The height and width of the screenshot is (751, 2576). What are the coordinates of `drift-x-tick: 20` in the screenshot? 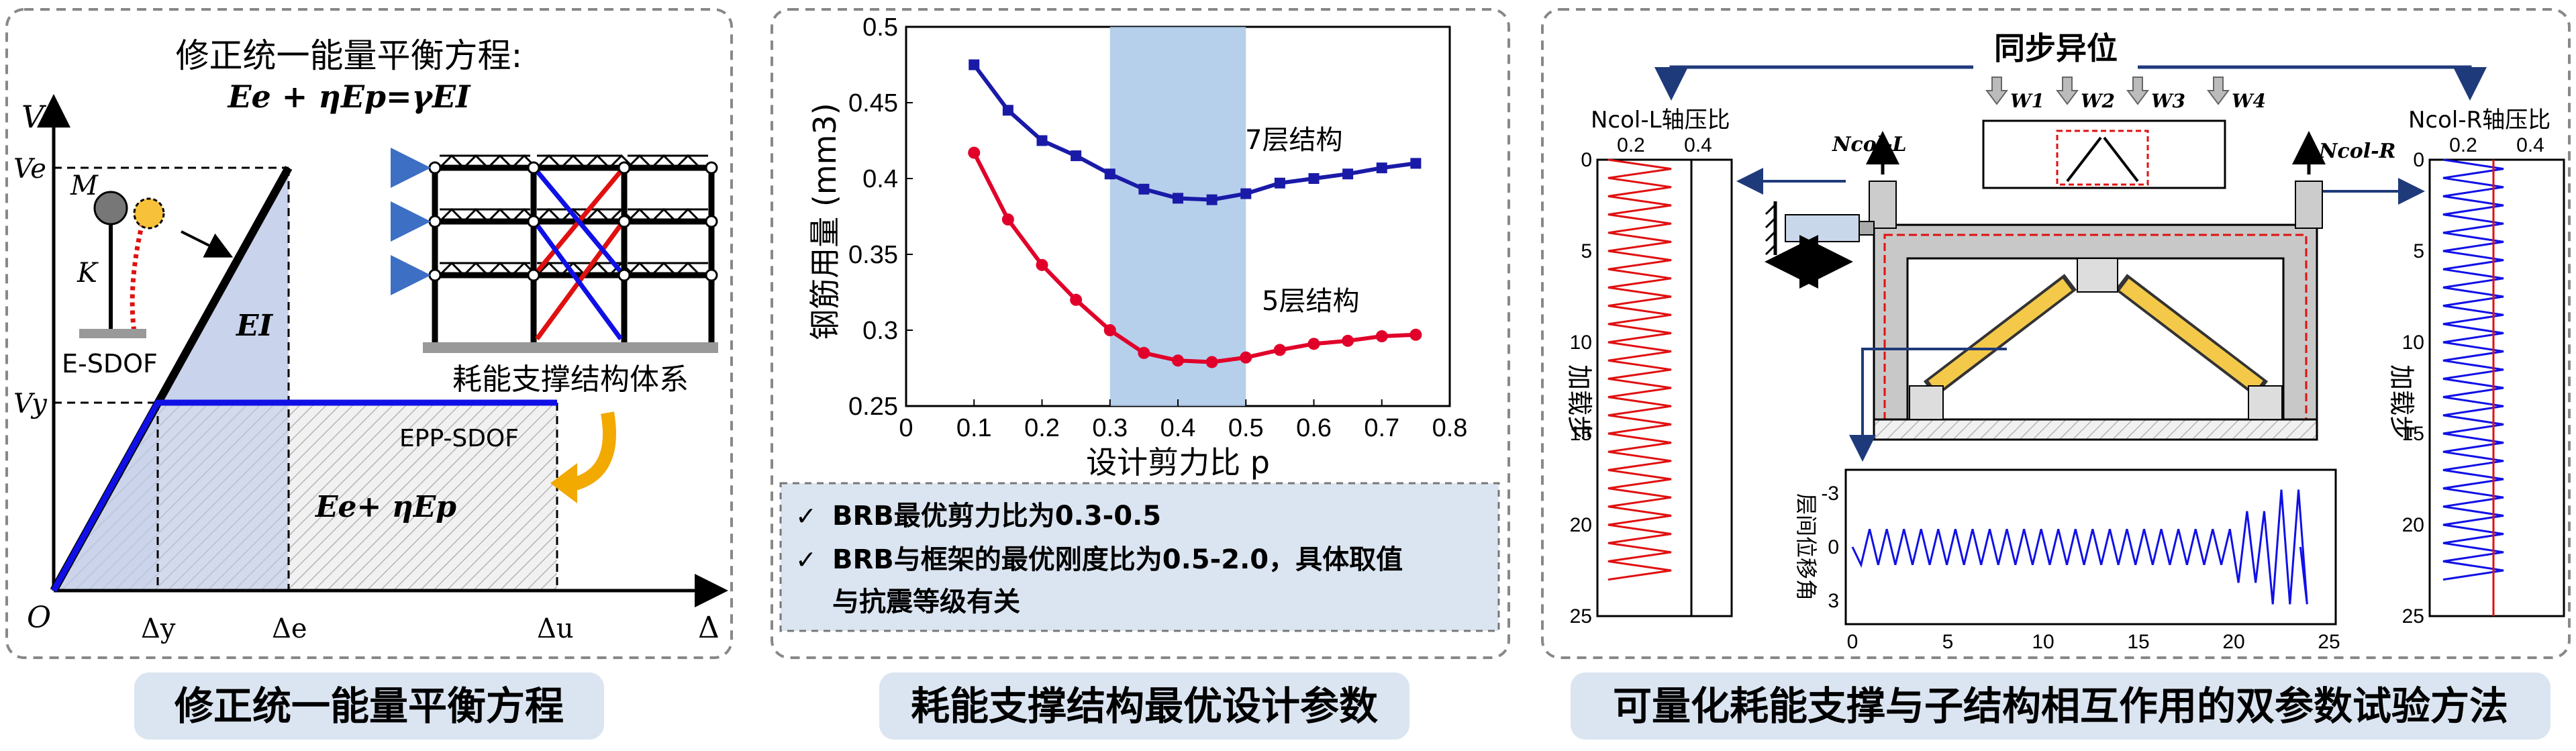 It's located at (2233, 642).